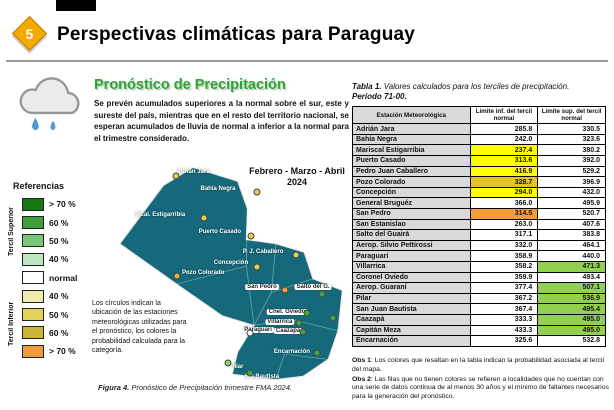 The height and width of the screenshot is (410, 614). What do you see at coordinates (262, 377) in the screenshot?
I see `station-label: S.J.Bautista` at bounding box center [262, 377].